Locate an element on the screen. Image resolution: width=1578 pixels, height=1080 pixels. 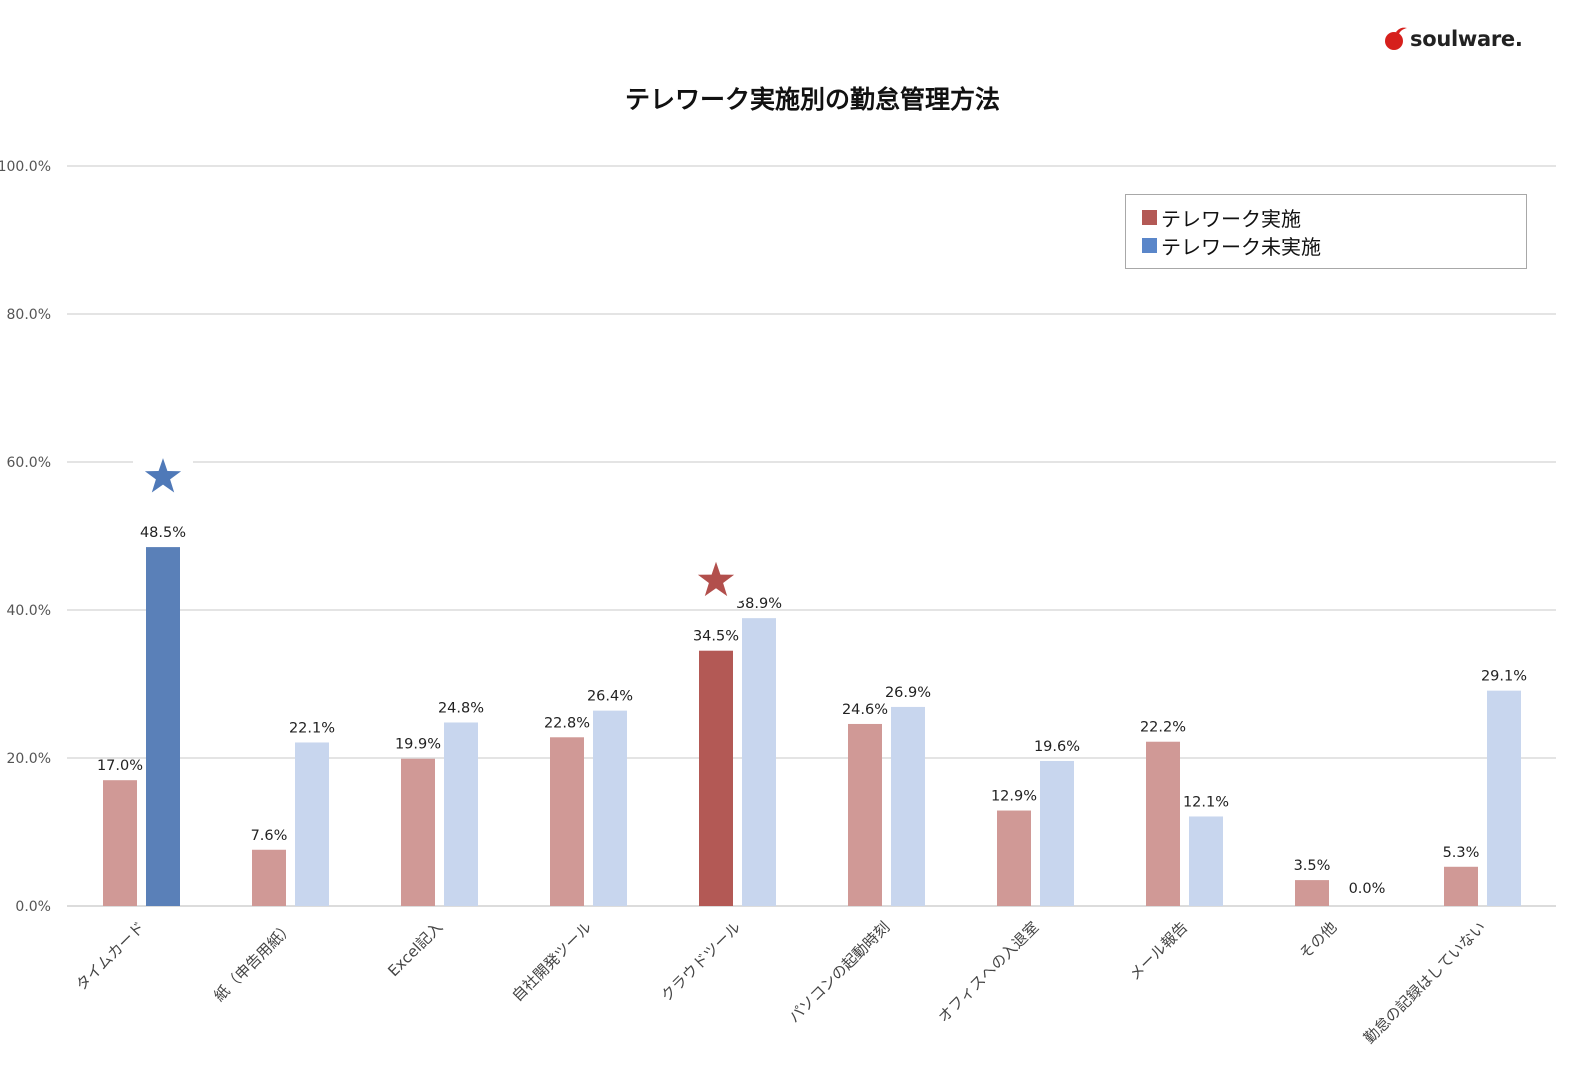
y-tick-label: 0.0% is located at coordinates (33, 907).